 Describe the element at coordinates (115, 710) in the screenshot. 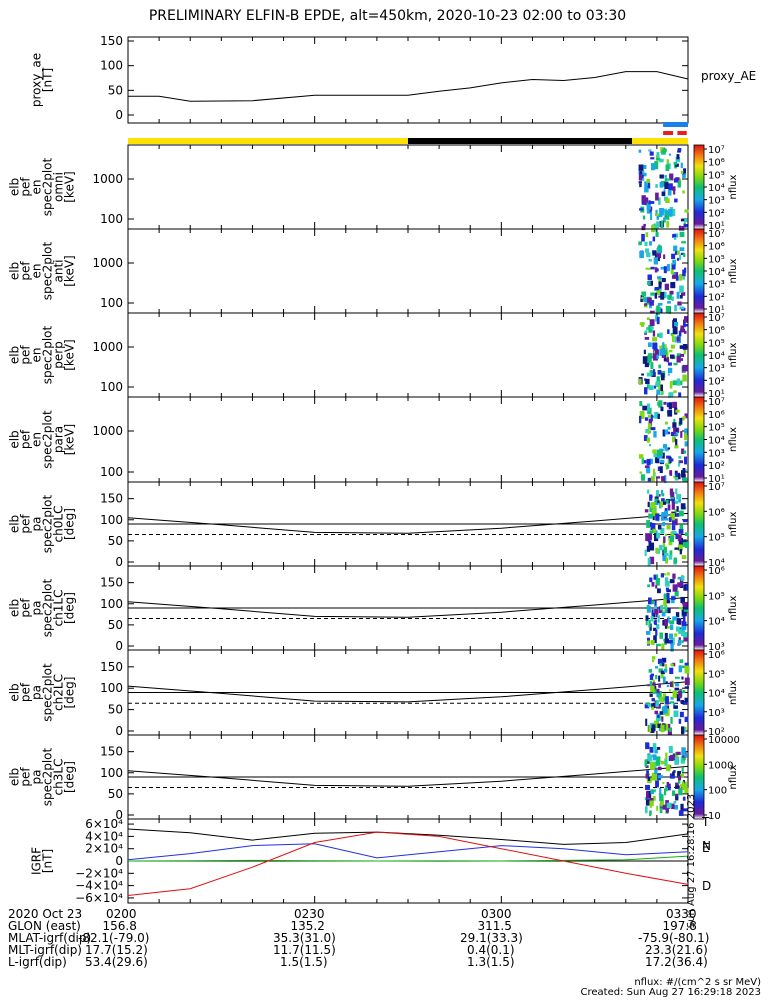

I see `pitch-panel-2-ytick-label: 50` at that location.